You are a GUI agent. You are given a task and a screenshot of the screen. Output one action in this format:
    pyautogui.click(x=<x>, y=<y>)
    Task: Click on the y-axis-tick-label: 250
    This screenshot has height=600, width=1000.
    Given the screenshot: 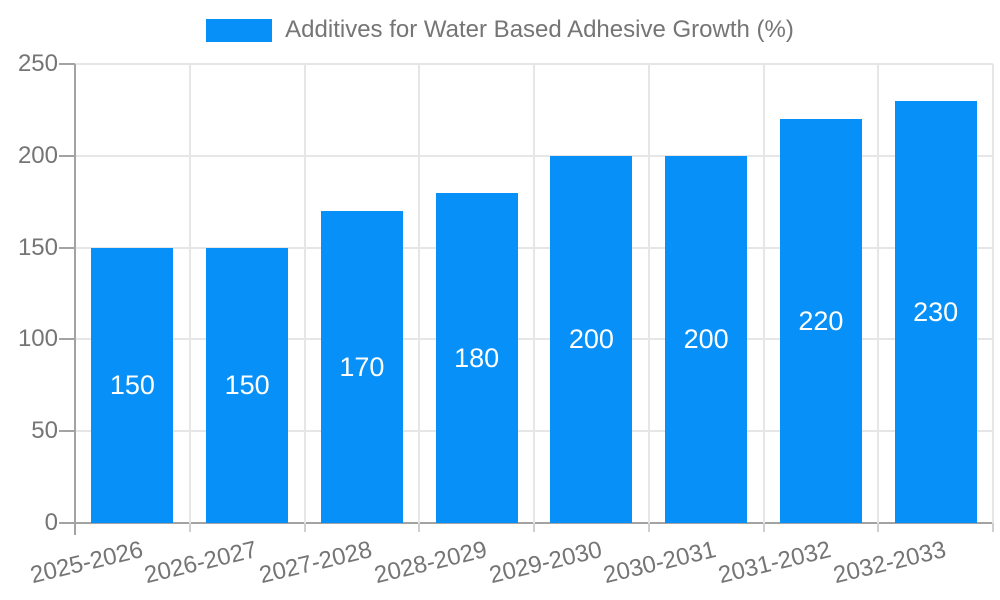 What is the action you would take?
    pyautogui.click(x=37, y=63)
    